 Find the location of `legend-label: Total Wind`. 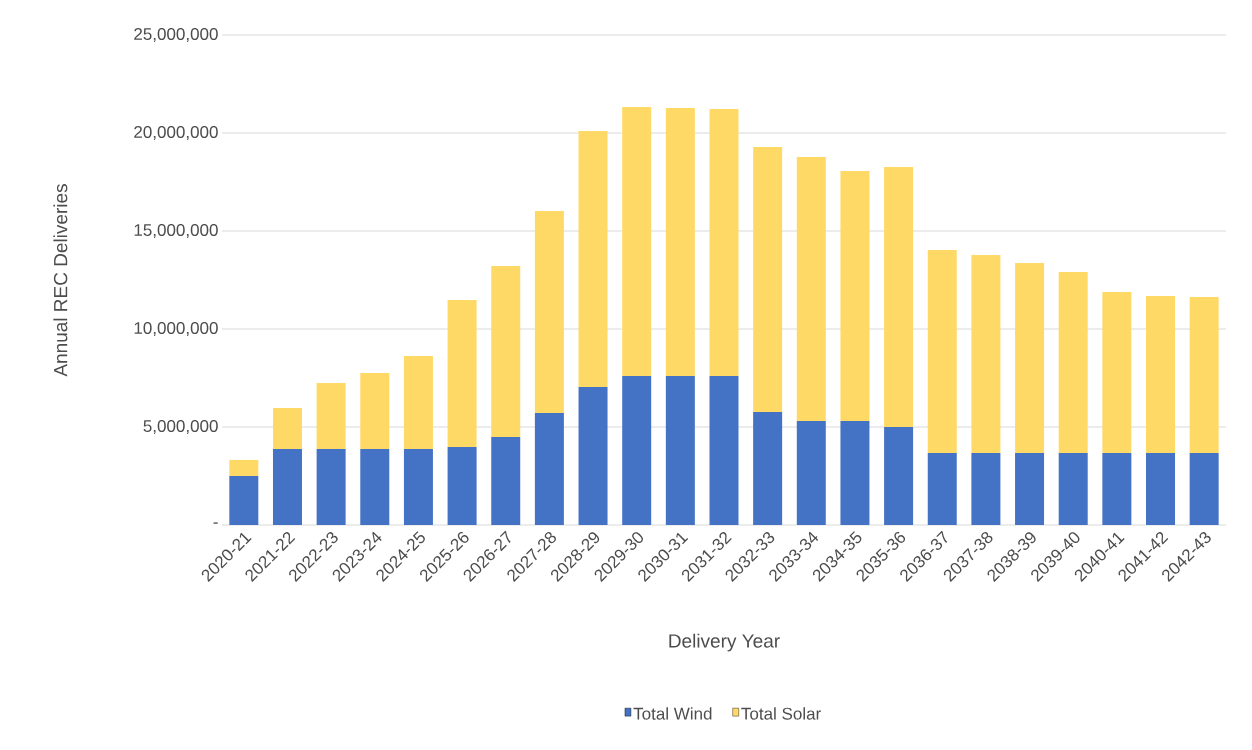

legend-label: Total Wind is located at coordinates (672, 713).